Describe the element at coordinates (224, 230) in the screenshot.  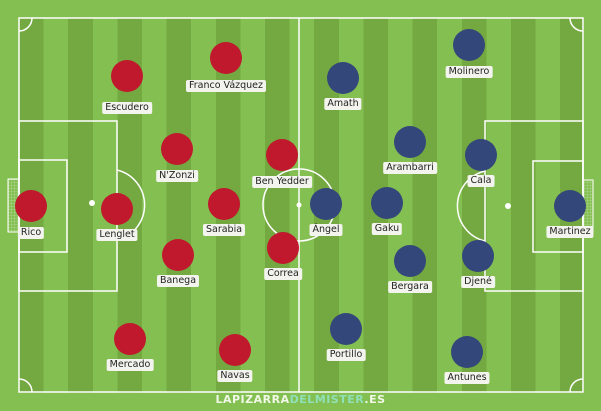
I see `home-player-name: Sarabia` at that location.